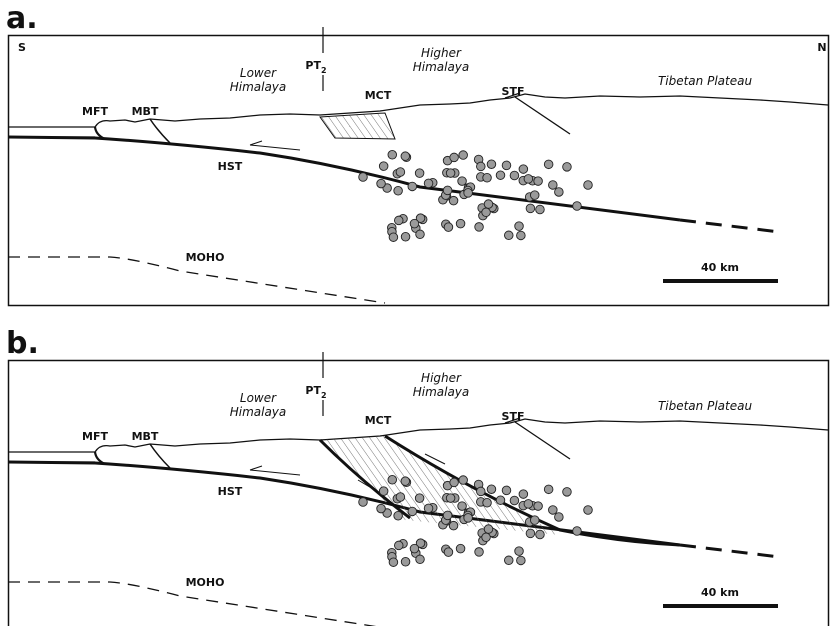 The width and height of the screenshot is (830, 626). Describe the element at coordinates (258, 412) in the screenshot. I see `lower-himalaya: Himalaya` at that location.